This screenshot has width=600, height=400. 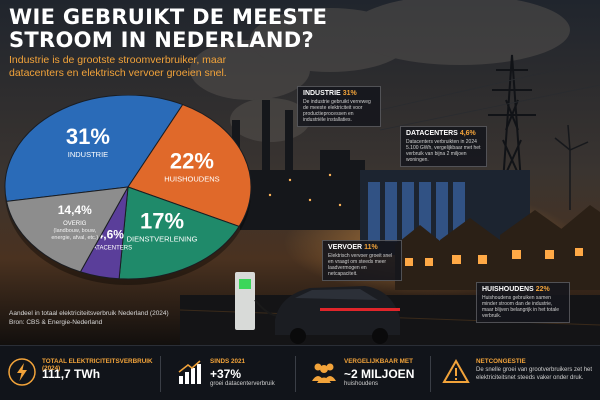 I want to click on slice-percent-label: 22%, so click(x=192, y=160).